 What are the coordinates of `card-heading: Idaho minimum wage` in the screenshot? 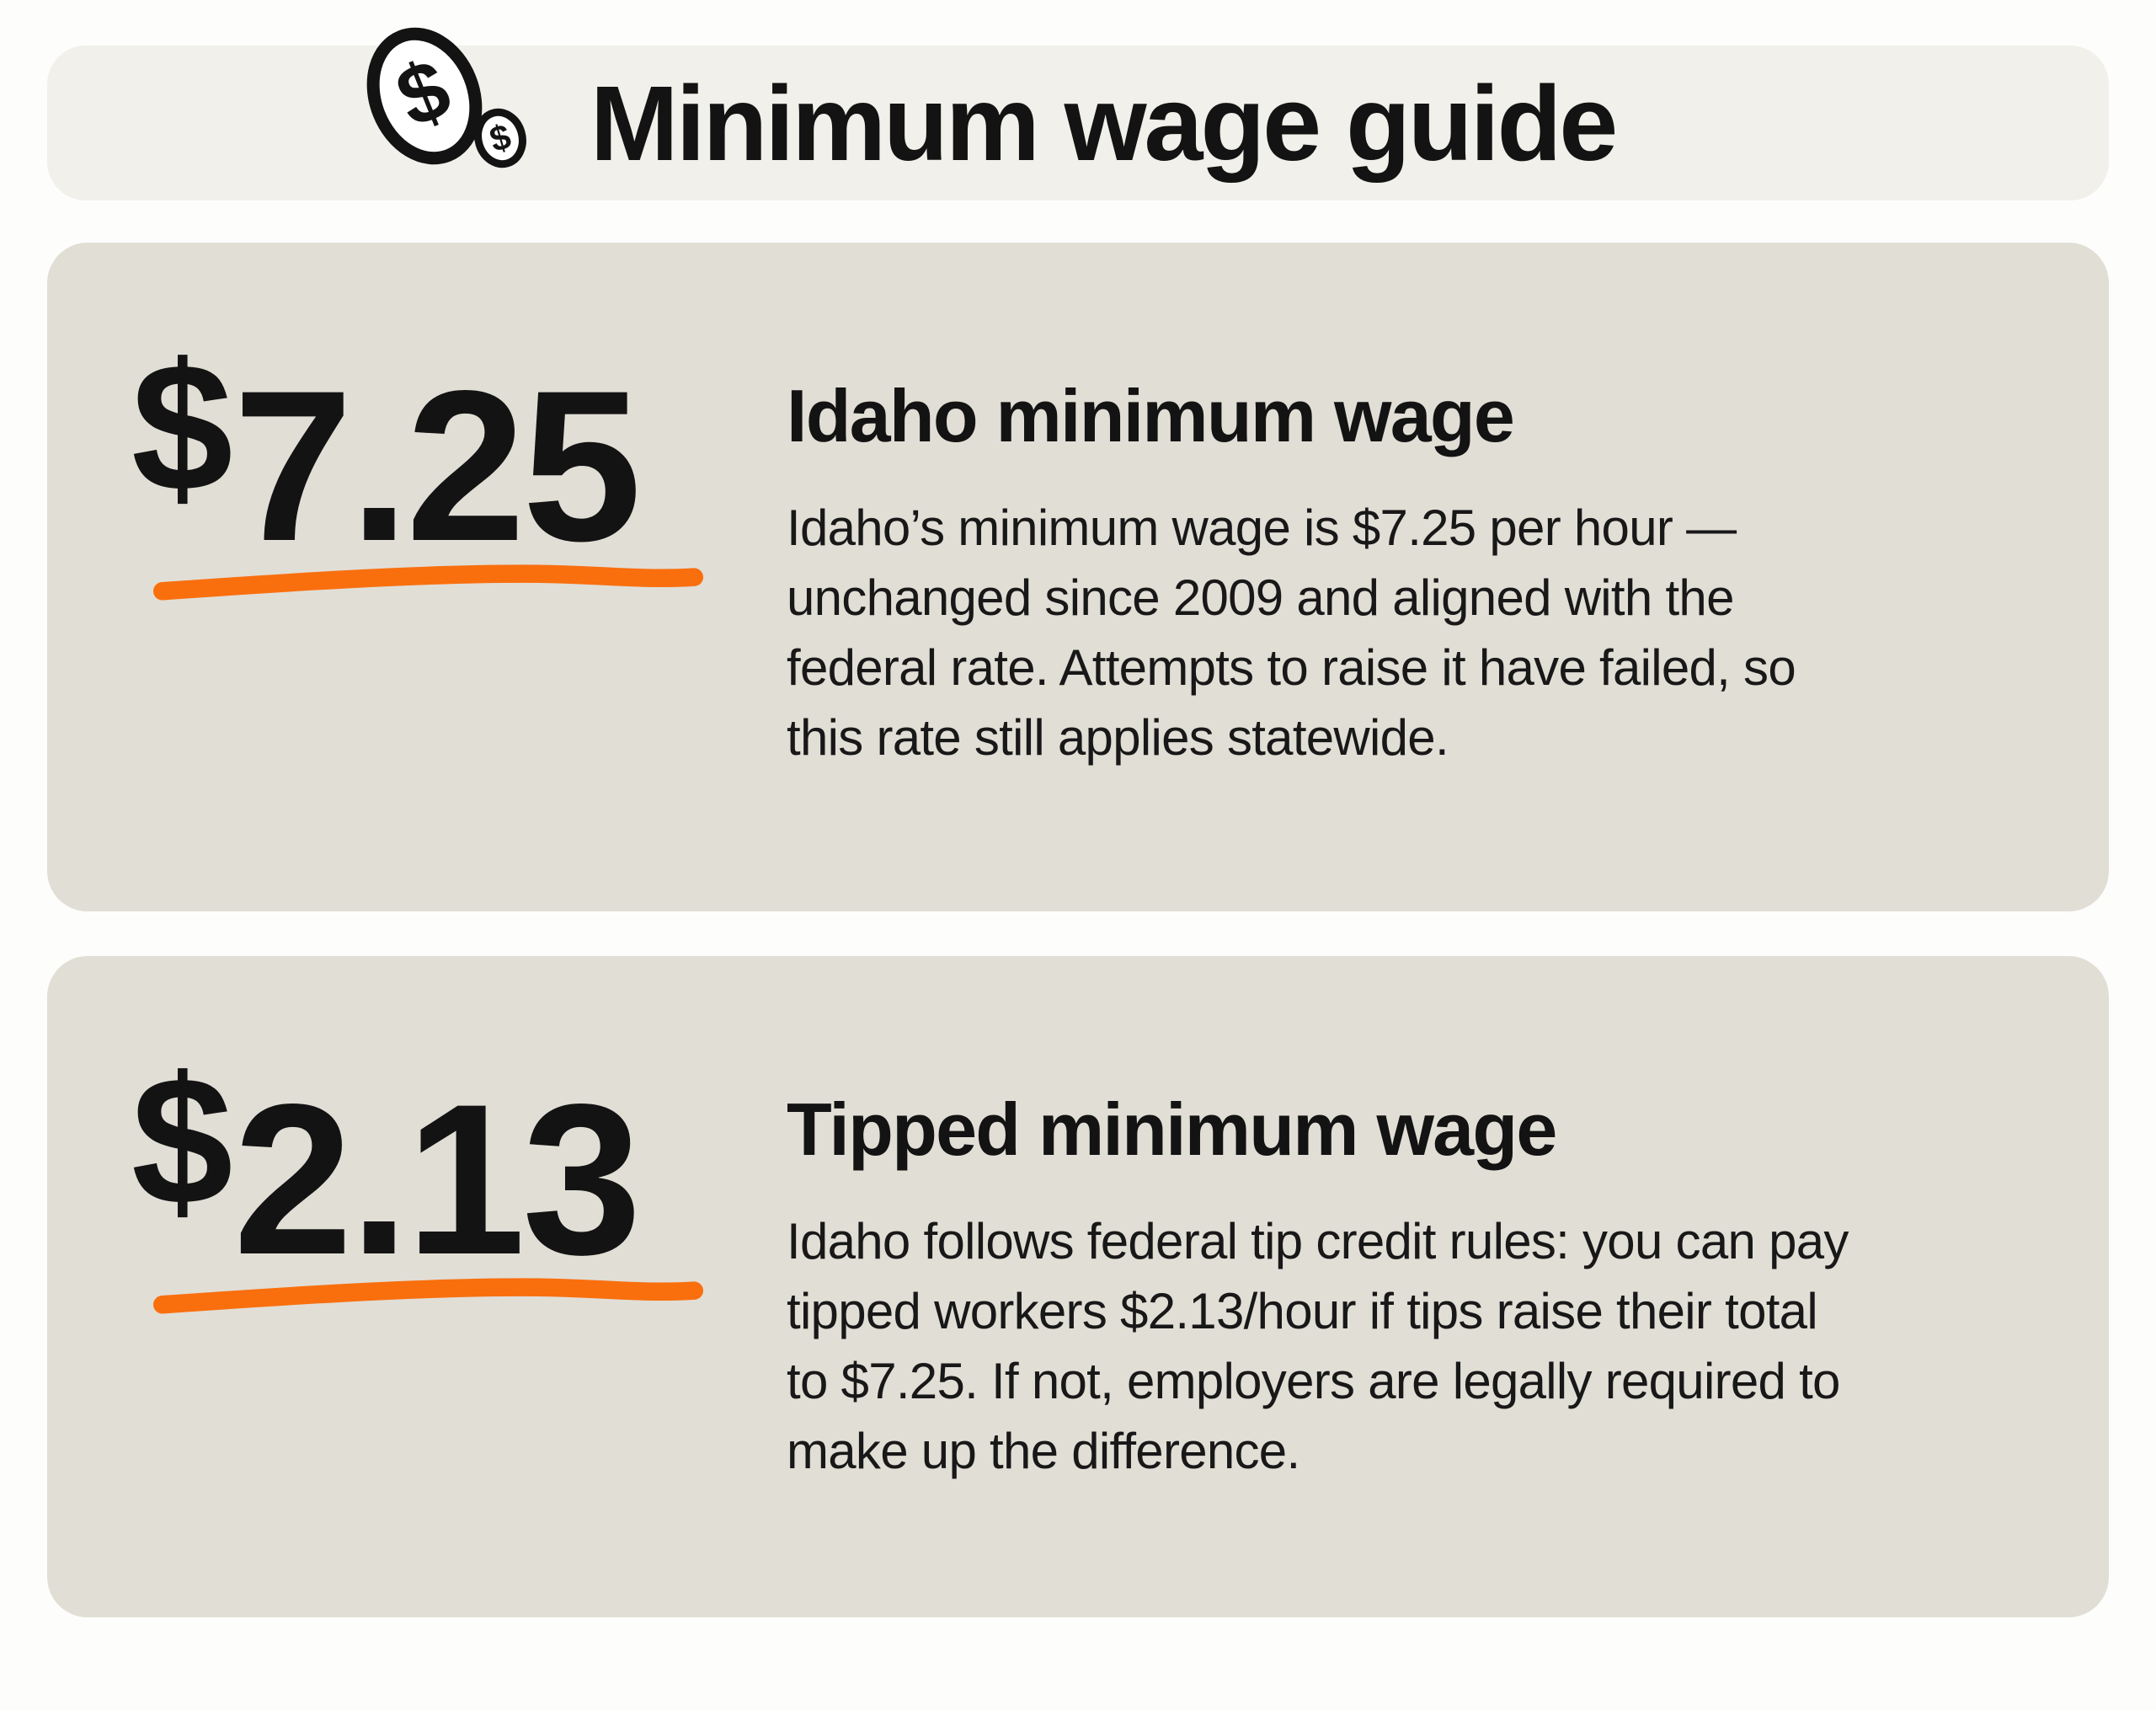 It's located at (1151, 415).